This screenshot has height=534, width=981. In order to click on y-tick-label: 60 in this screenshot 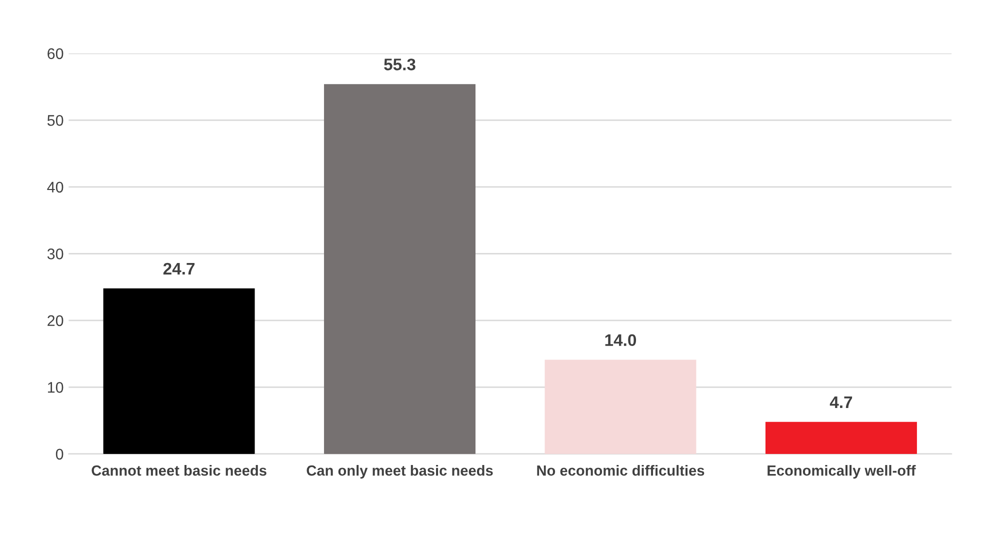, I will do `click(56, 54)`.